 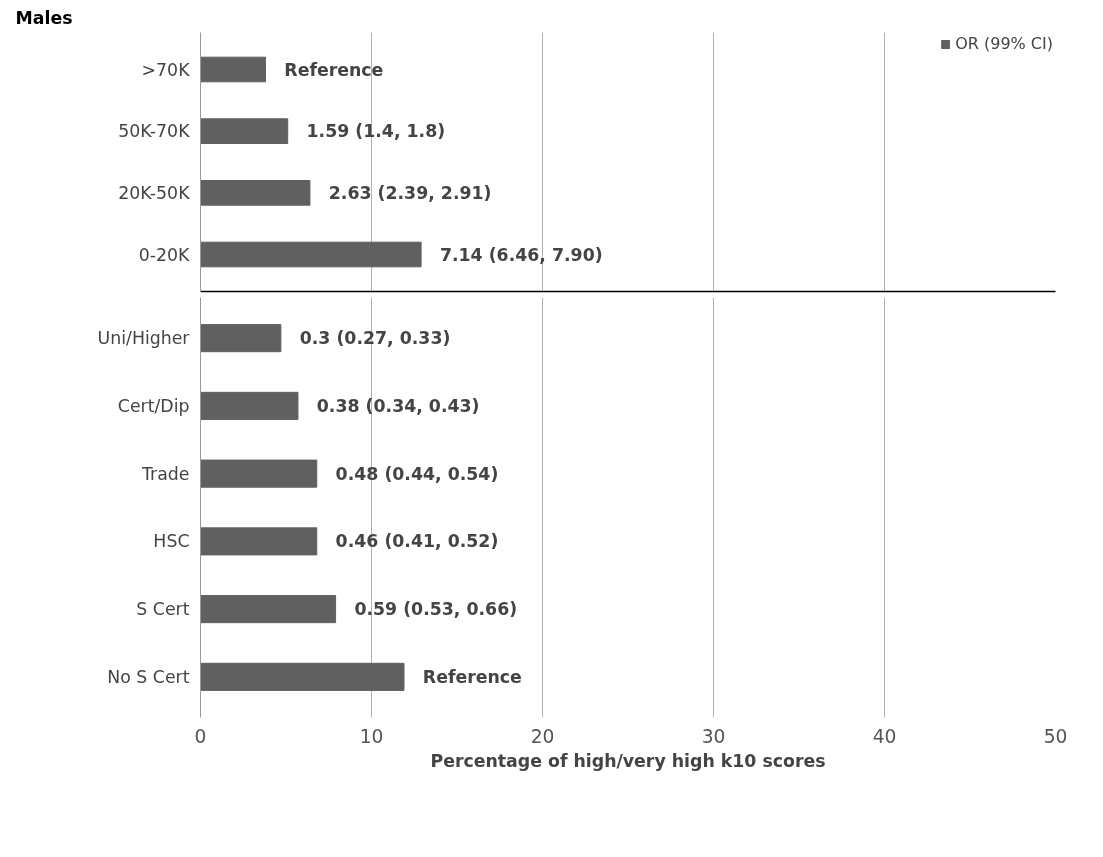 What do you see at coordinates (375, 338) in the screenshot?
I see `annotation: 0.3 (0.27, 0.33)` at bounding box center [375, 338].